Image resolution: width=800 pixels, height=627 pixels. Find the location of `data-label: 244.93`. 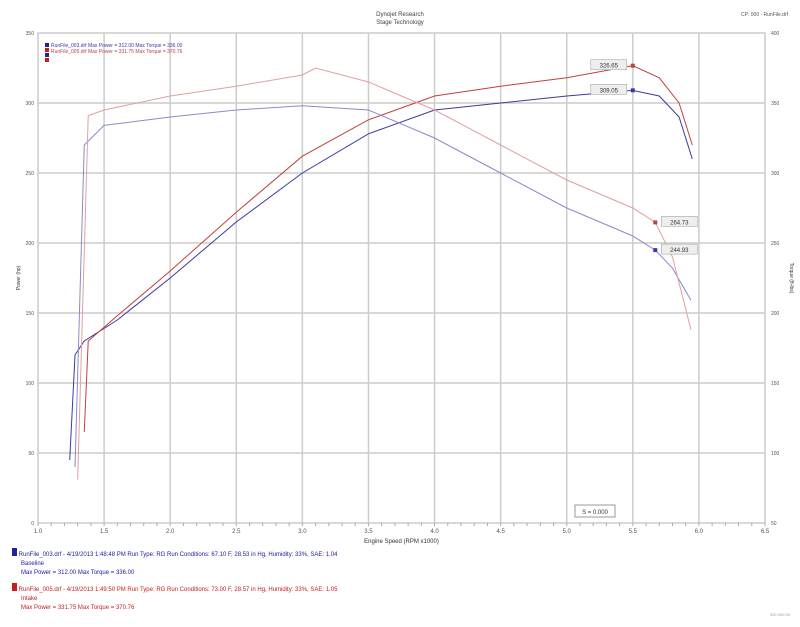

data-label: 244.93 is located at coordinates (679, 251).